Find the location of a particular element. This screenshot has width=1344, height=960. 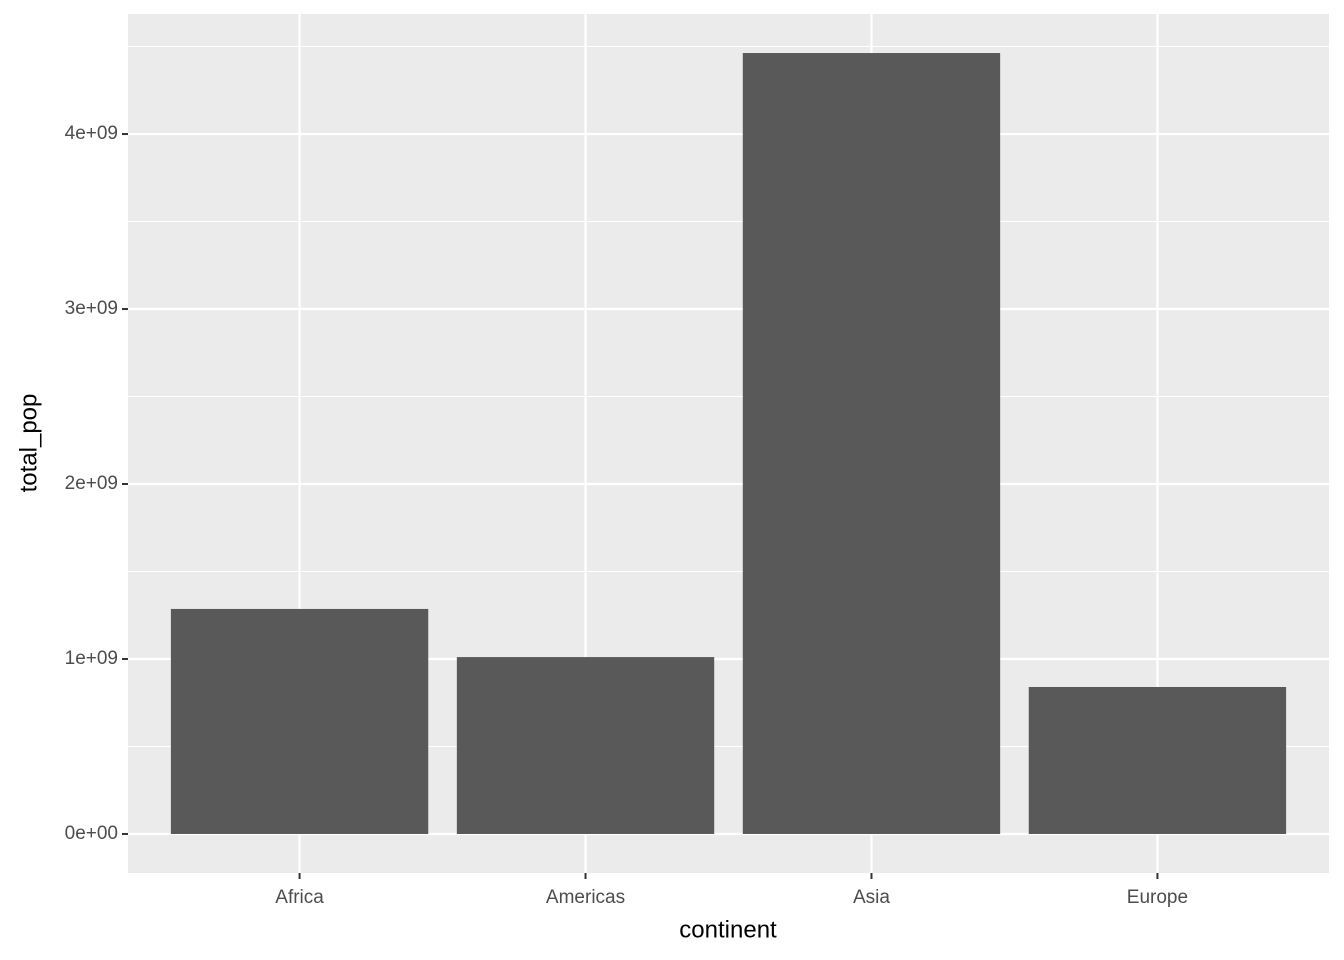

x-tick-label: Asia is located at coordinates (871, 897).